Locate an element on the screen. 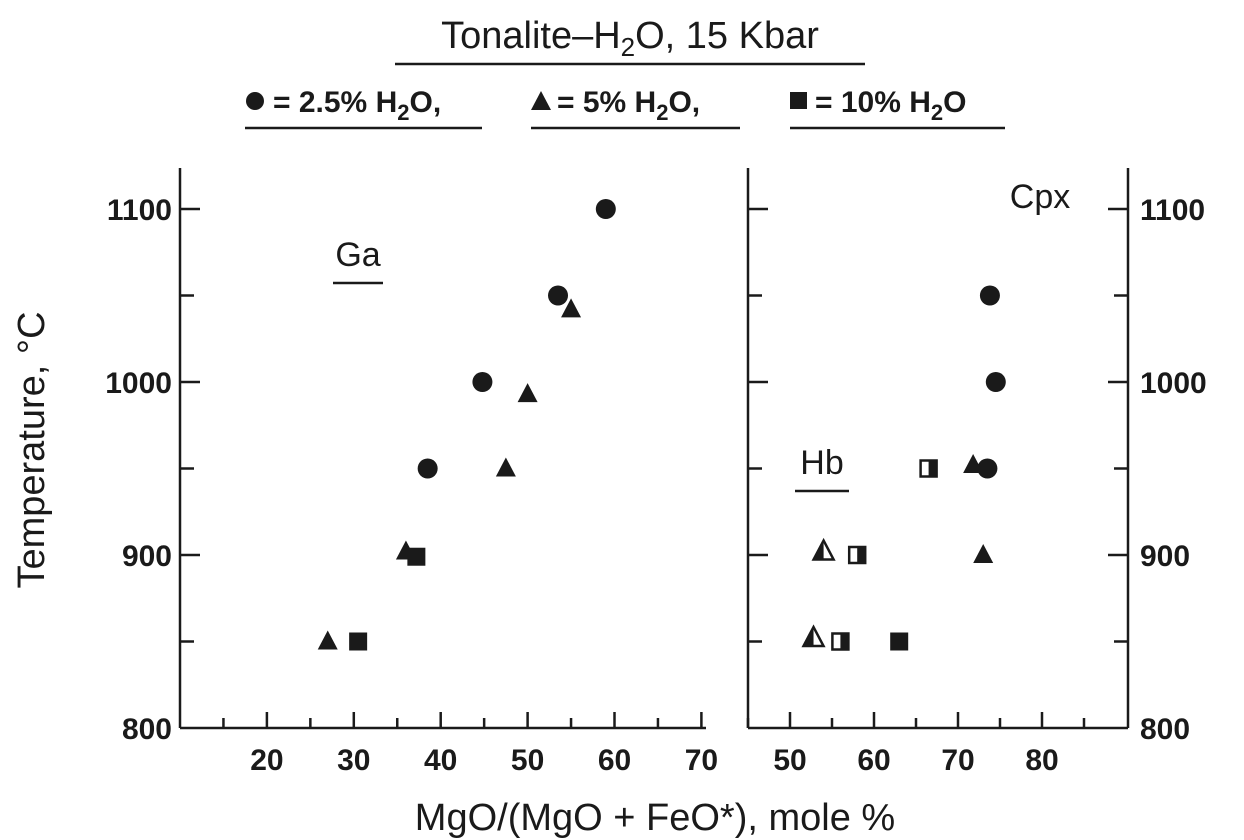  y-tick-label-left: 900 is located at coordinates (147, 556).